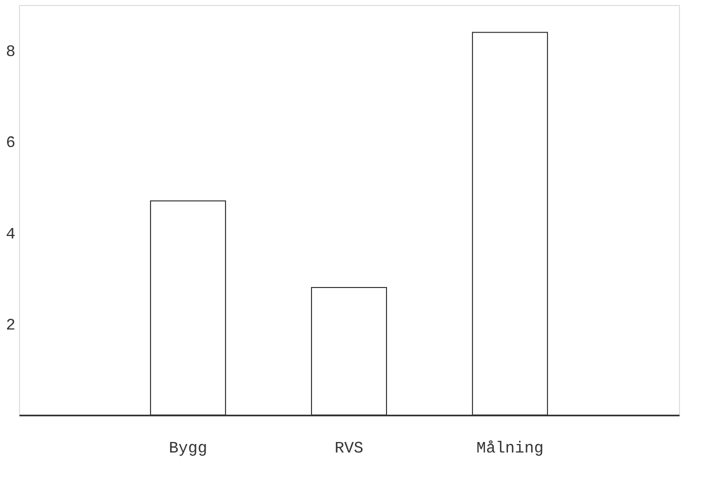 Image resolution: width=725 pixels, height=488 pixels. What do you see at coordinates (11, 143) in the screenshot?
I see `y-tick-label: 6` at bounding box center [11, 143].